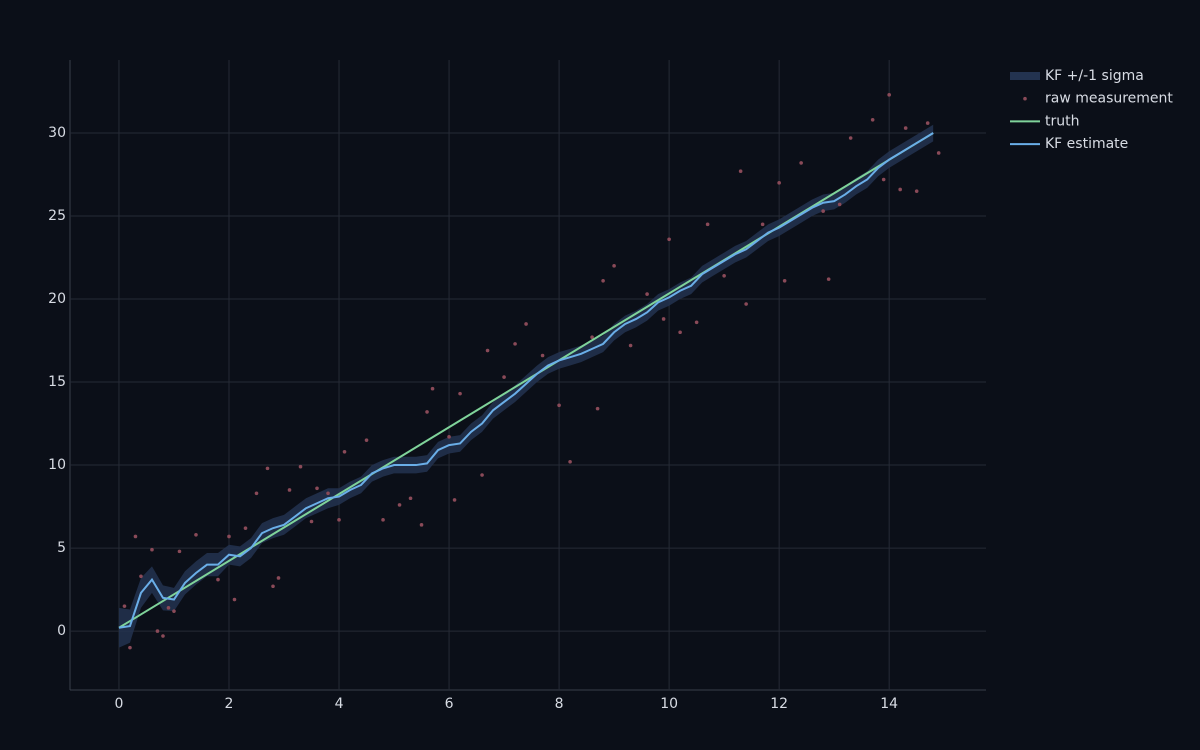  I want to click on y-tick-label: 15, so click(57, 382).